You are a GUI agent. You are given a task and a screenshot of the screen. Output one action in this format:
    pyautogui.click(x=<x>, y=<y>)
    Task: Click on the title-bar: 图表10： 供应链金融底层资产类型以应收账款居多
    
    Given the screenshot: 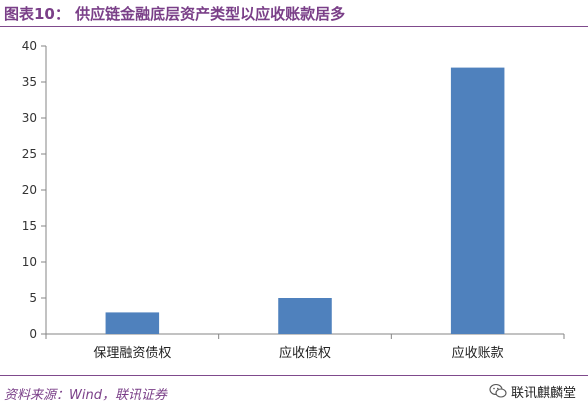 What is the action you would take?
    pyautogui.click(x=294, y=13)
    